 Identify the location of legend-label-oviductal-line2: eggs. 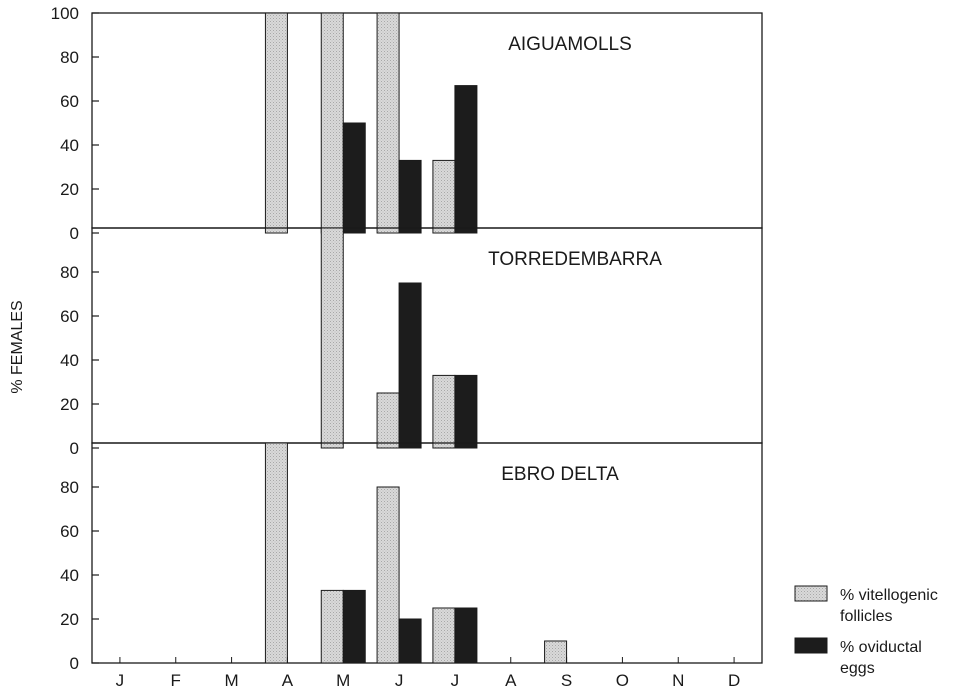
(857, 668).